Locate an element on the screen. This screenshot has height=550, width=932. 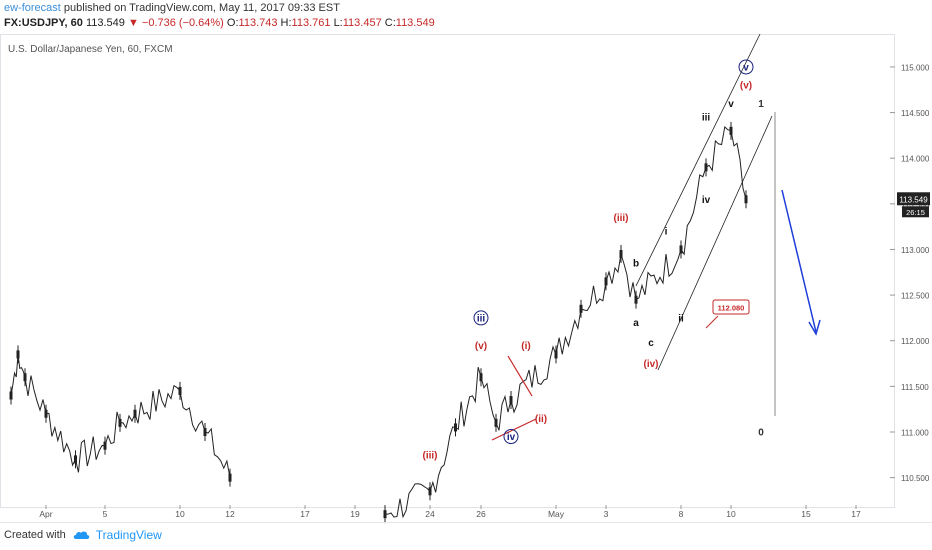
channel-upper-line is located at coordinates (698, 160).